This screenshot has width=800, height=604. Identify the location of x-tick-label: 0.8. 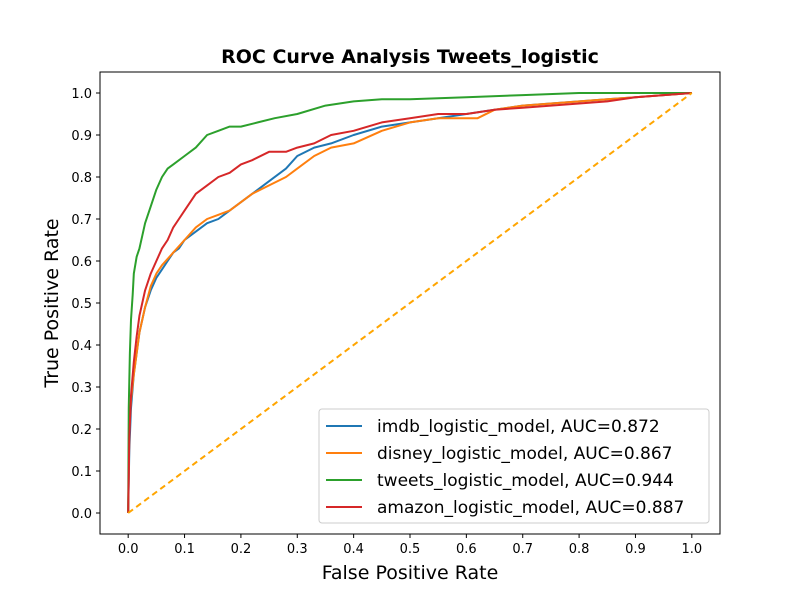
(579, 549).